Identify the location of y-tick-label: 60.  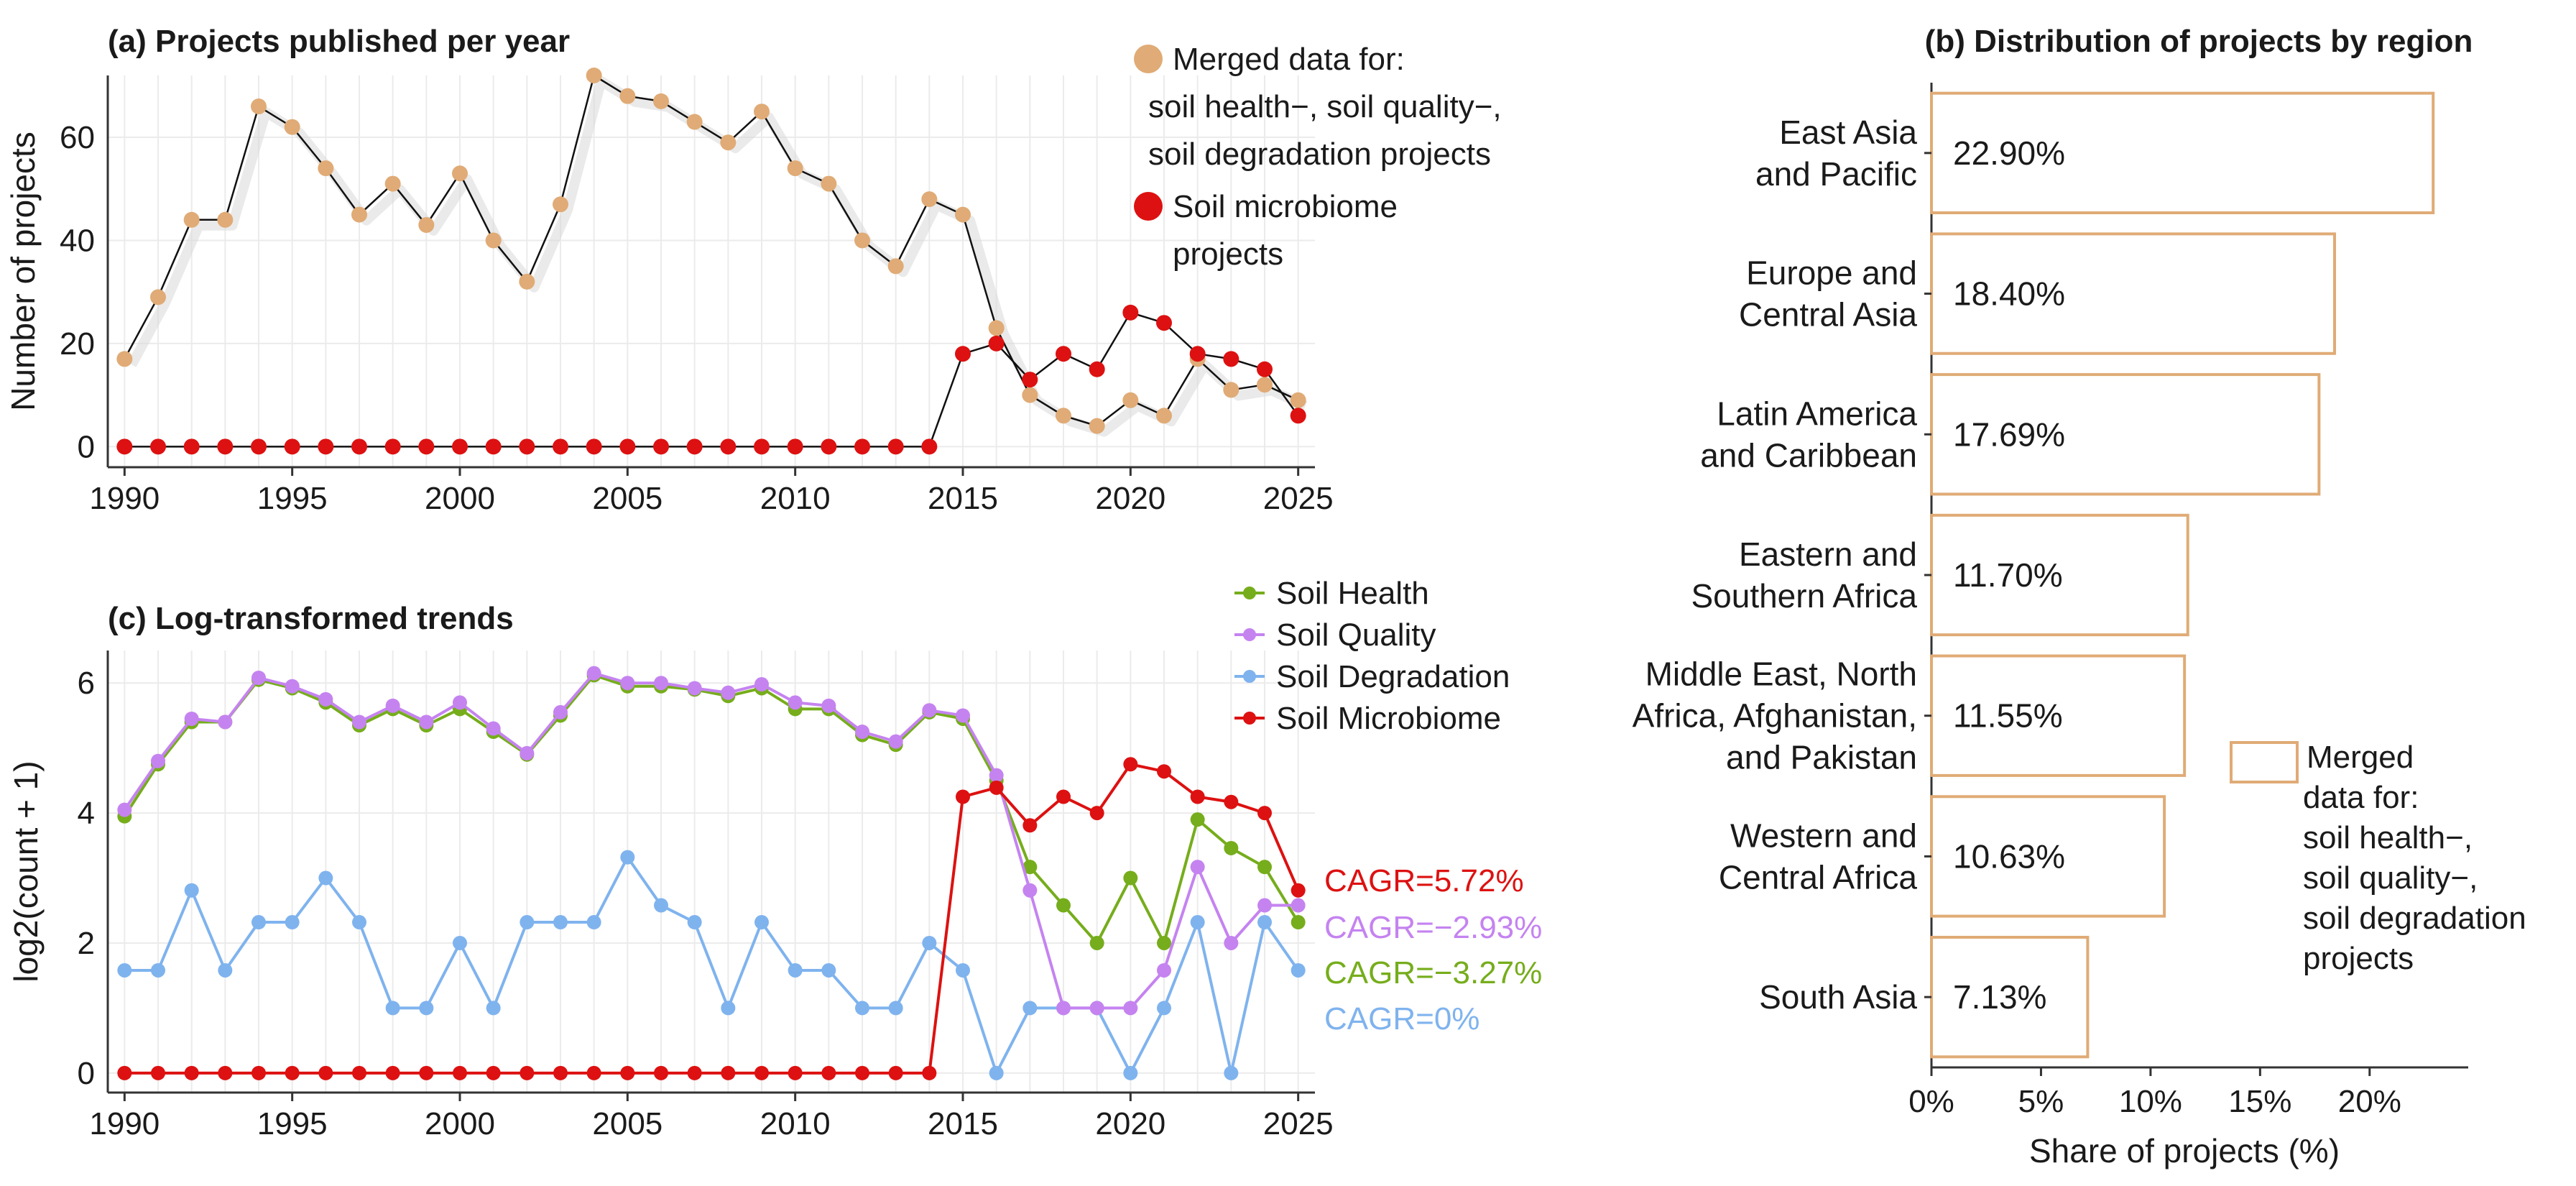
(77, 137).